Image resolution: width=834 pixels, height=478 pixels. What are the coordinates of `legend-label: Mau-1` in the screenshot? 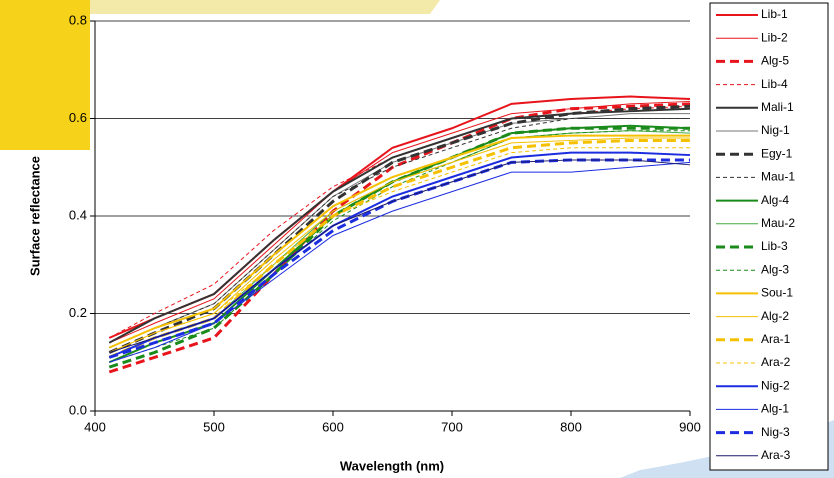 It's located at (778, 177).